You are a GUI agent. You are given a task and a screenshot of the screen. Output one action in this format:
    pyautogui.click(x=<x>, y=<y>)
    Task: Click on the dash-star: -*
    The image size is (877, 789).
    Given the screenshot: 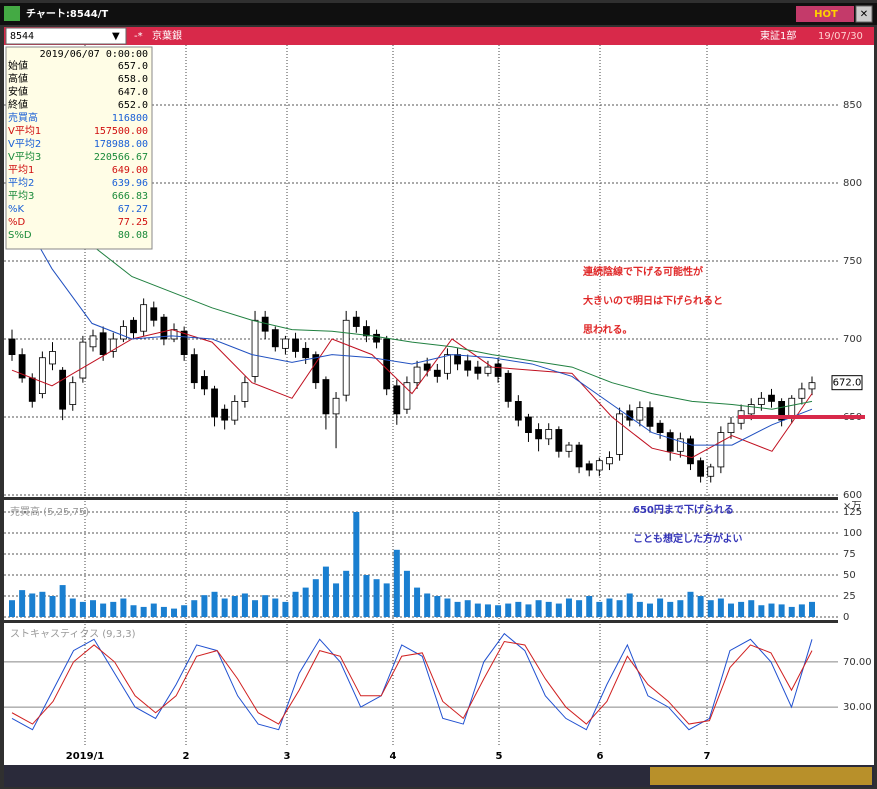 What is the action you would take?
    pyautogui.click(x=138, y=36)
    